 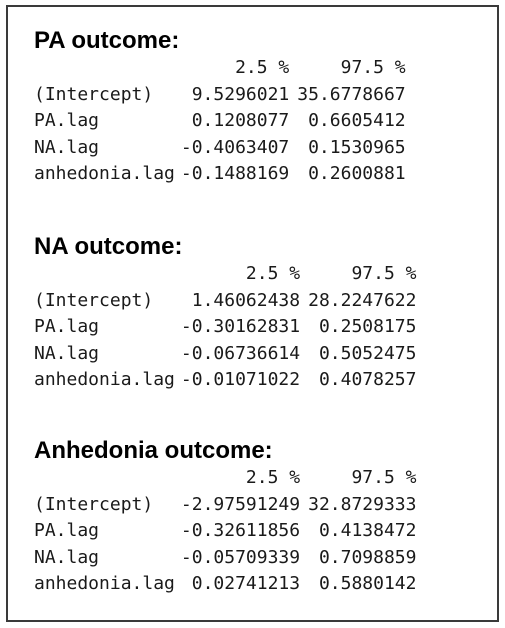 I want to click on upper-value: 0.2600881, so click(x=357, y=173).